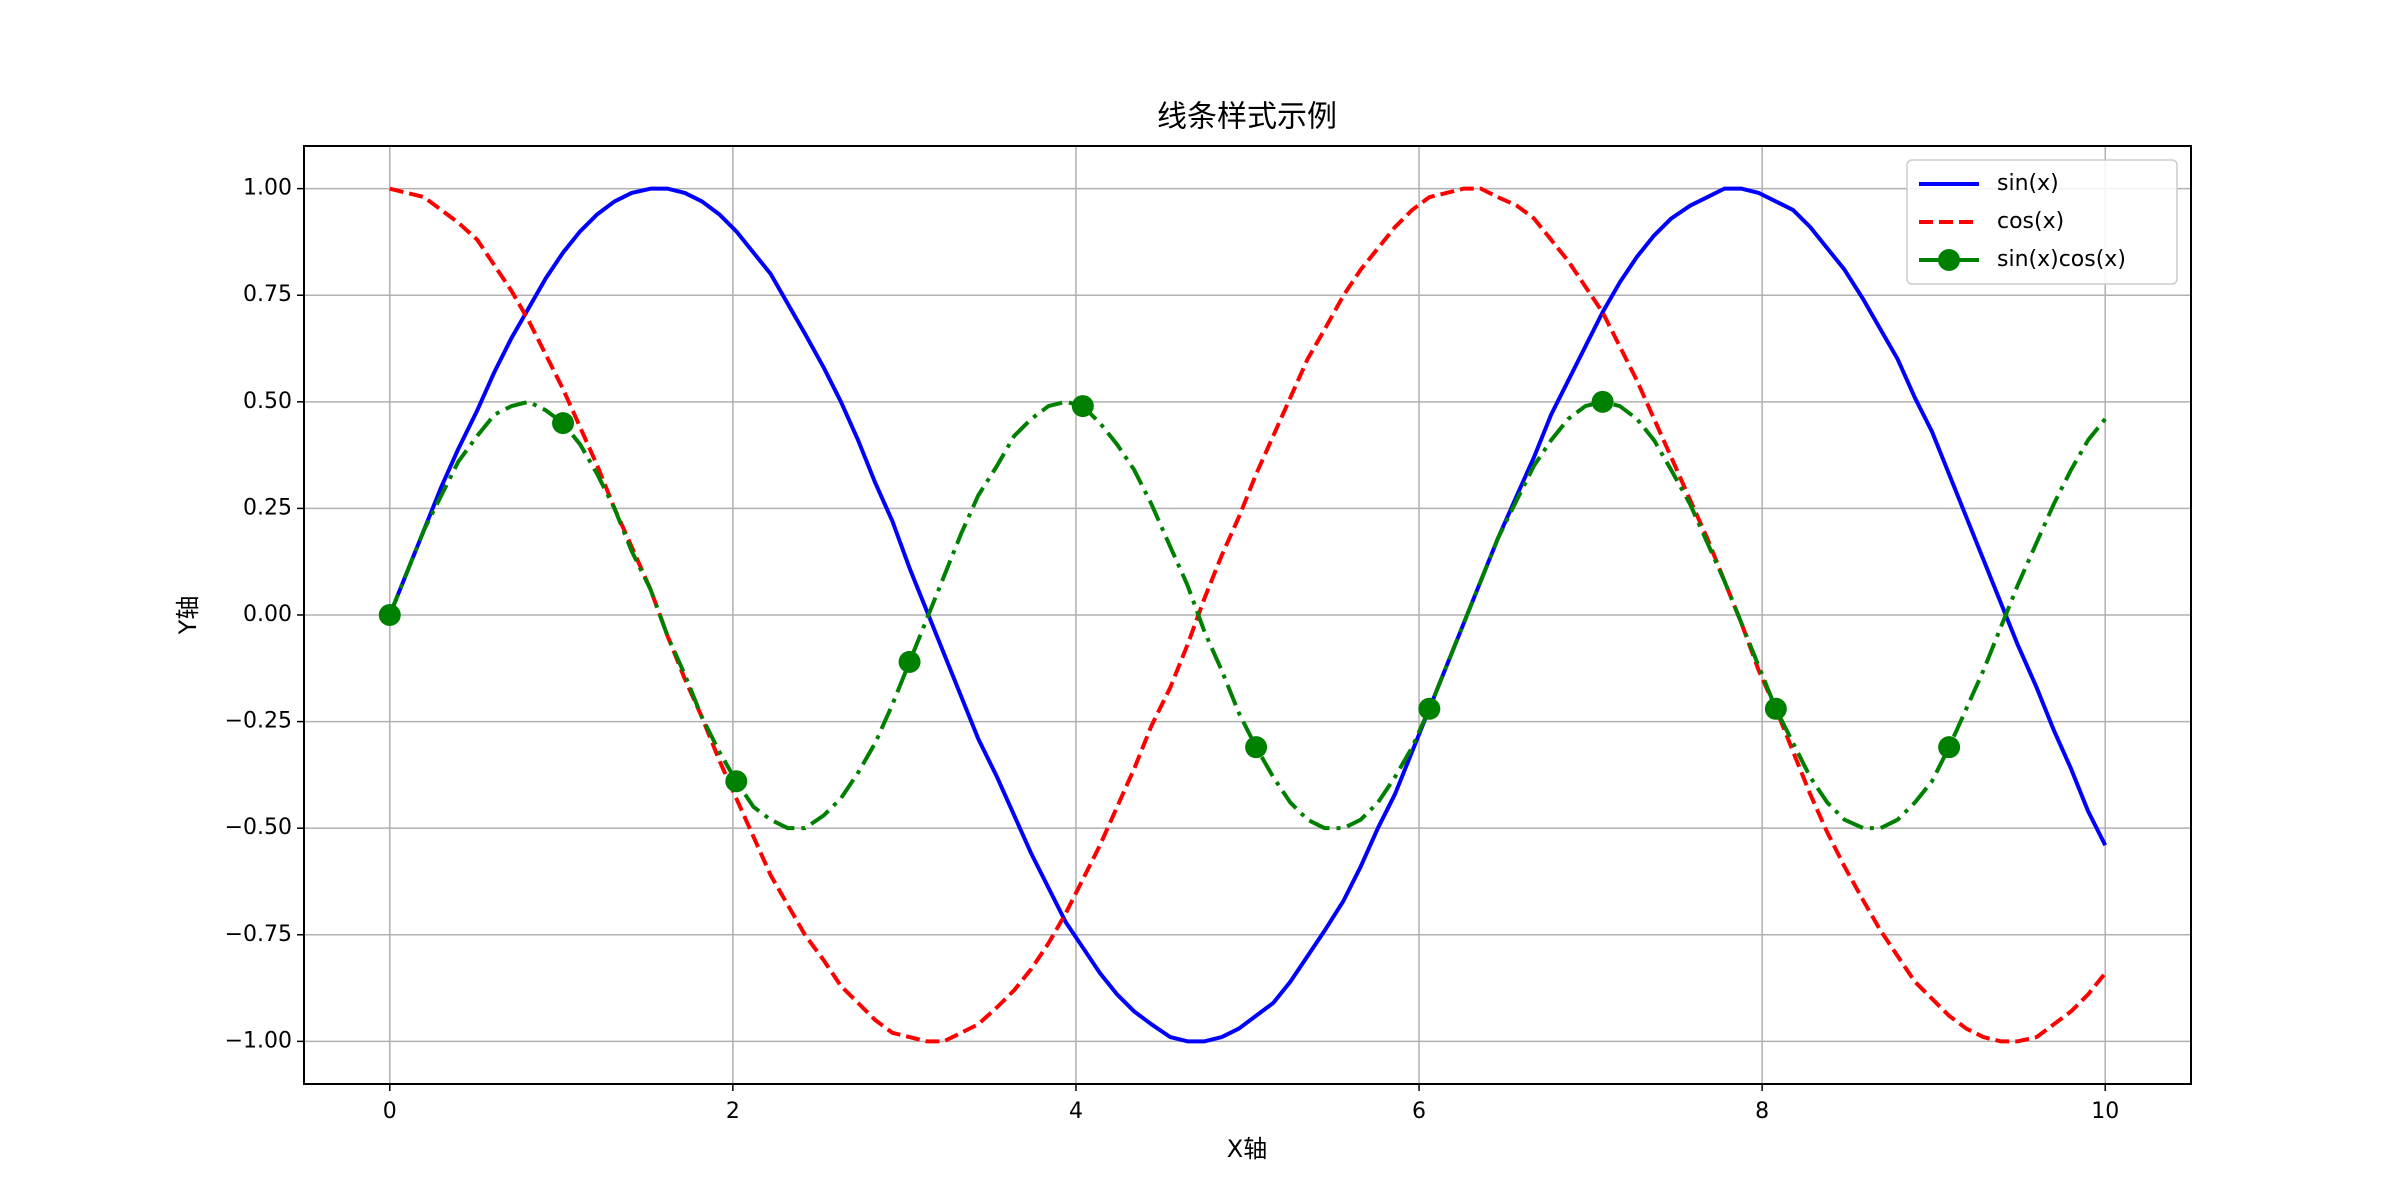 The image size is (2399, 1199). I want to click on y-tick-label: −0.75, so click(258, 934).